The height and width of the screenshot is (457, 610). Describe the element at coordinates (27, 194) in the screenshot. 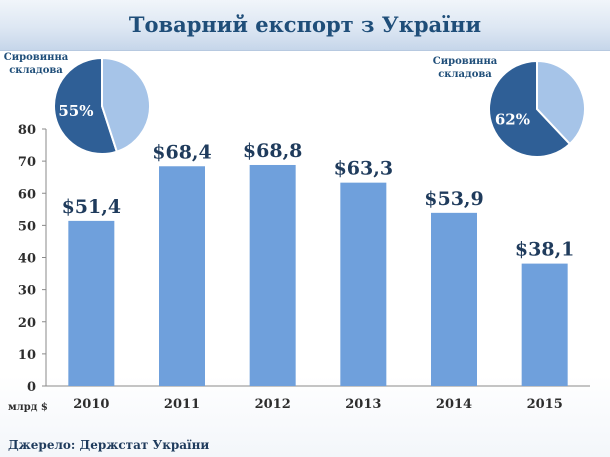

I see `y-tick-label: 60` at that location.